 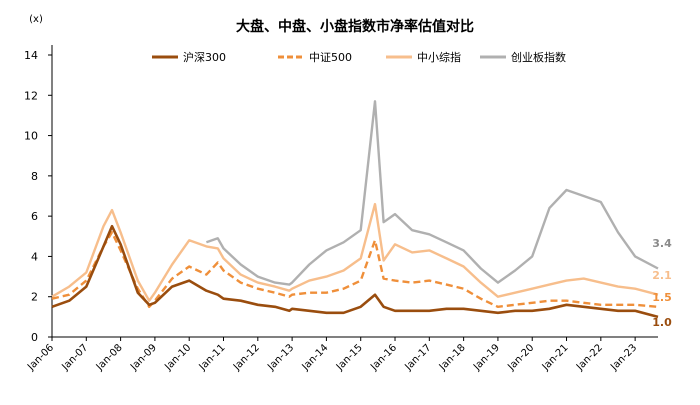 I want to click on y-tick-label: 0, so click(x=34, y=337).